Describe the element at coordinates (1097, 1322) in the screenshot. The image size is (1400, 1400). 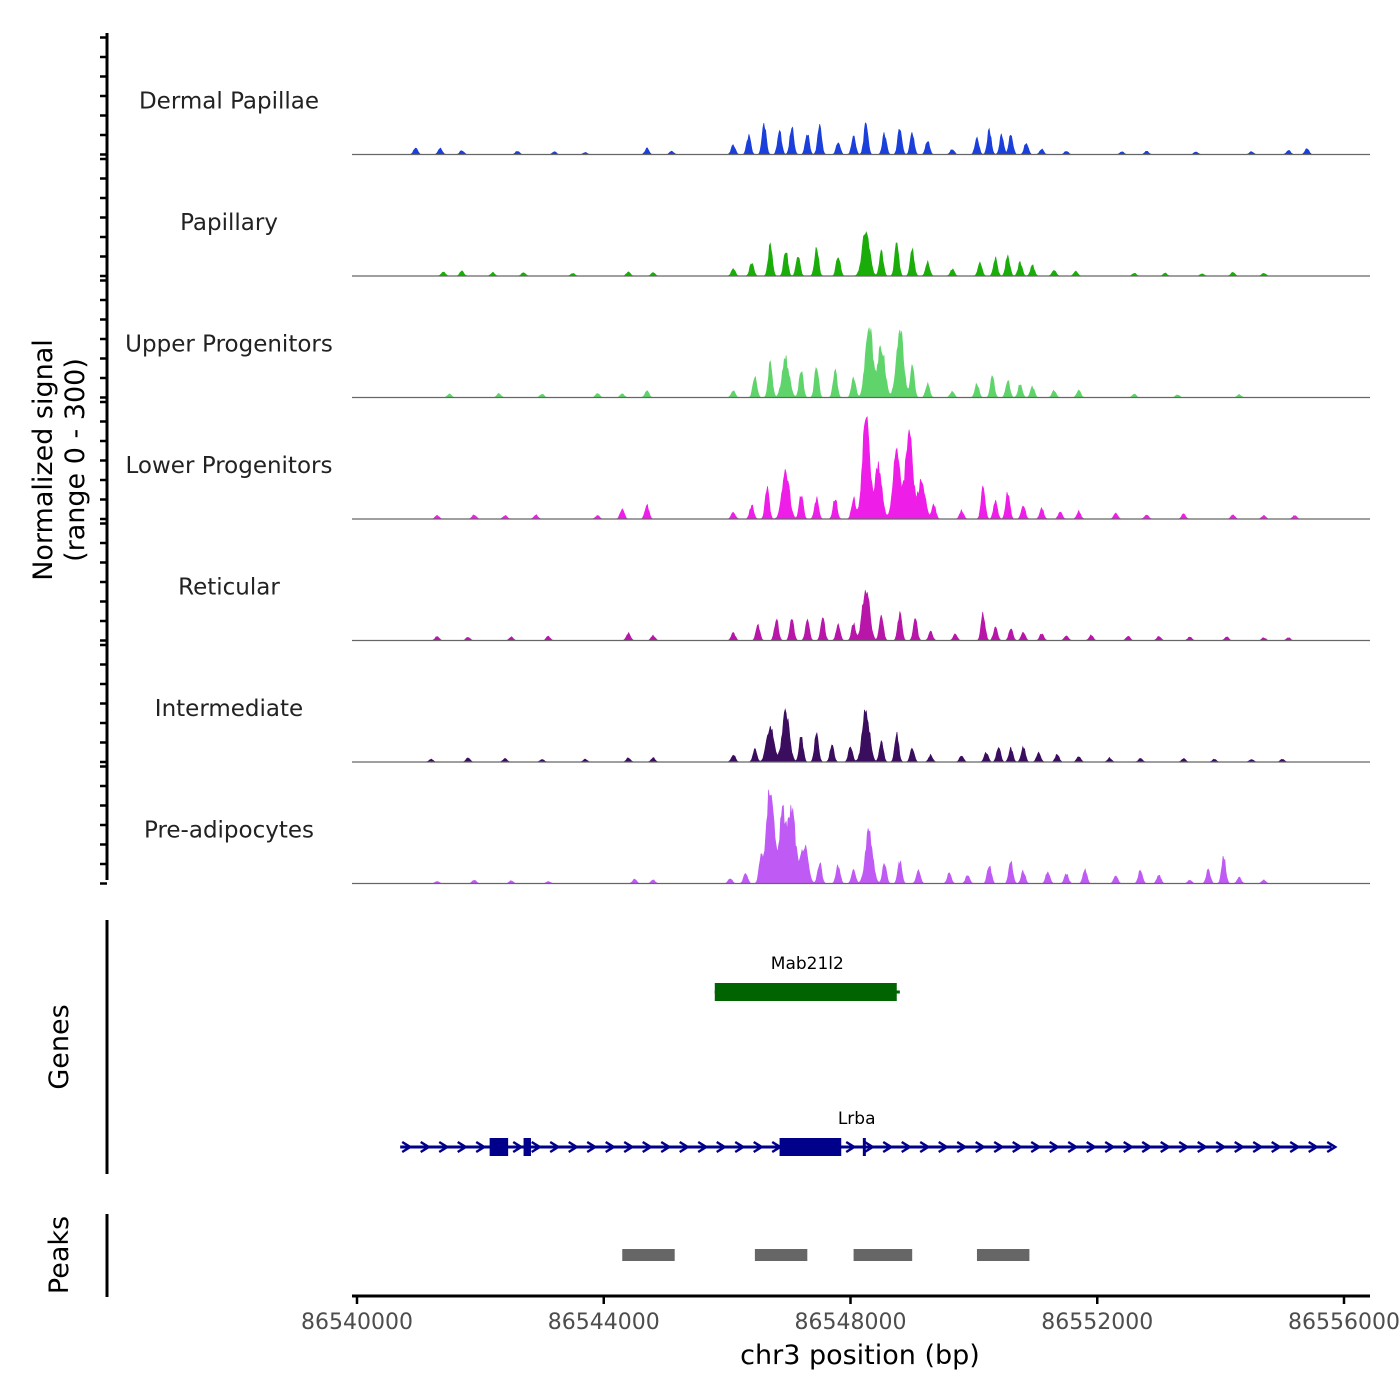
I see `x-tick-label: 86552000` at that location.